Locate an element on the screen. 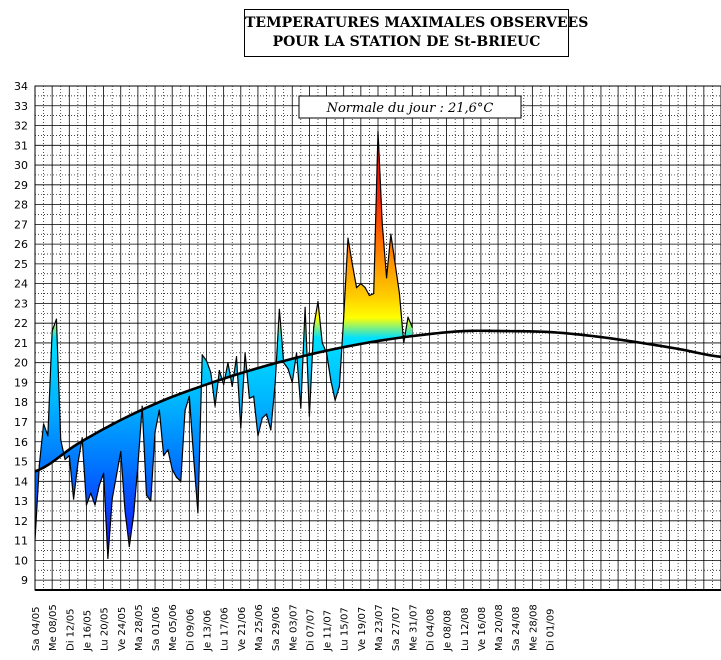 The height and width of the screenshot is (660, 721). x-tick-label: Ma 20/08 is located at coordinates (499, 627).